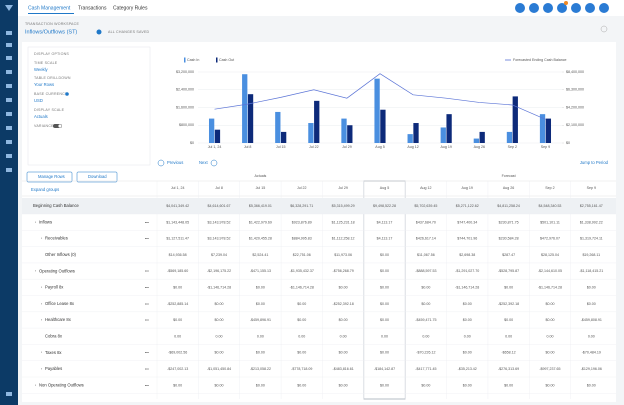 The height and width of the screenshot is (405, 624). I want to click on share-icon, so click(99, 32).